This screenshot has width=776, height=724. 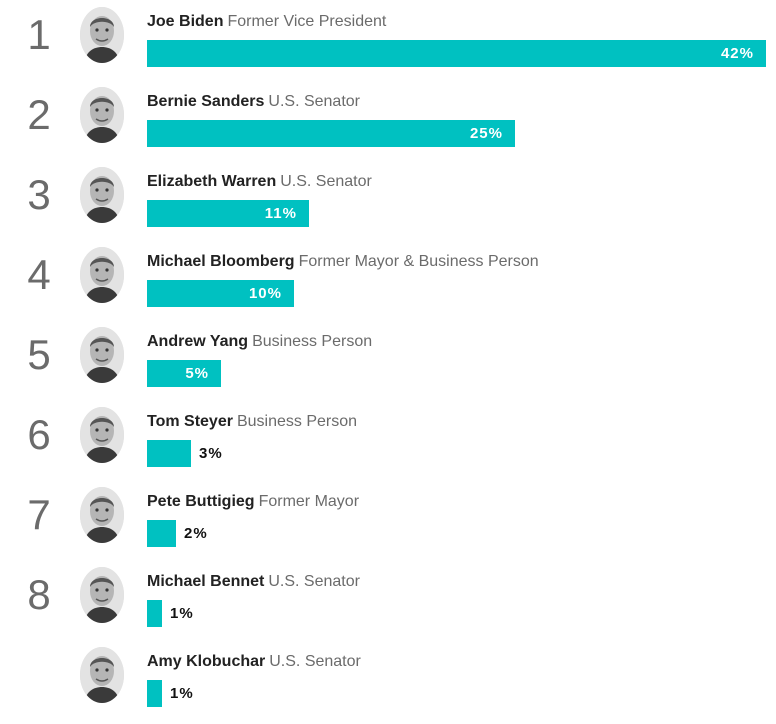 I want to click on candidate-name: Michael Bennet, so click(x=206, y=581).